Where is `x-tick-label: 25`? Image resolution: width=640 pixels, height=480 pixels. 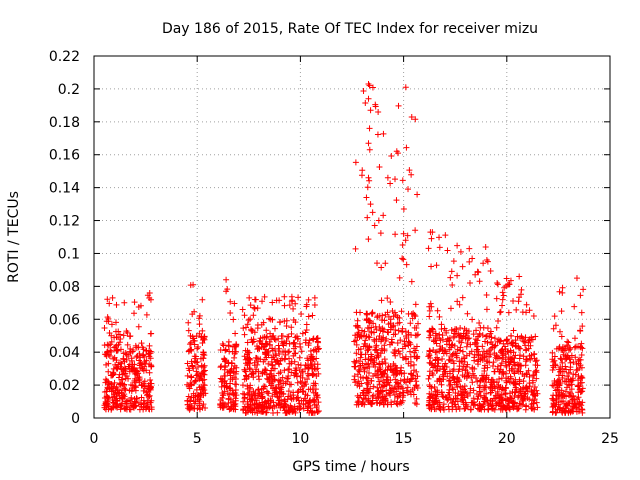
x-tick-label: 25 is located at coordinates (610, 439).